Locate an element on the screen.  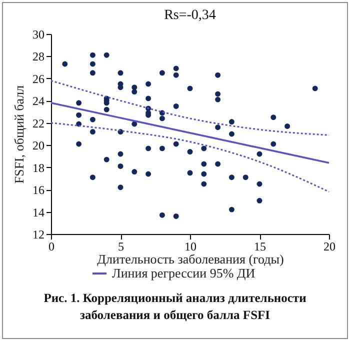
x-tick-label: 0 is located at coordinates (51, 247).